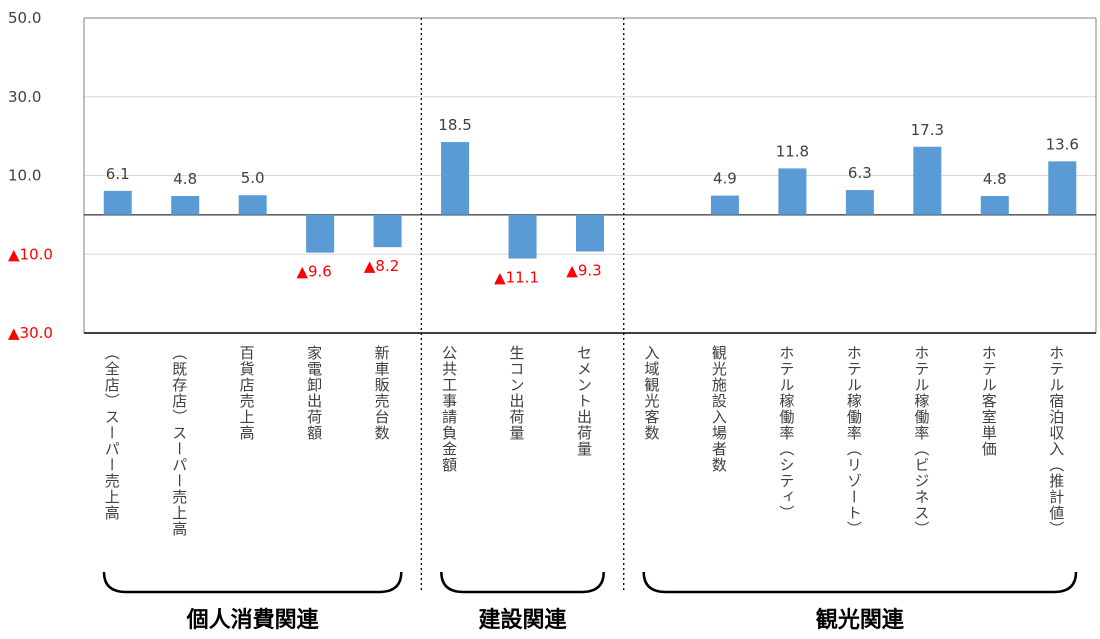 Image resolution: width=1100 pixels, height=639 pixels. What do you see at coordinates (30, 333) in the screenshot?
I see `y-tick-label: ▲30.0` at bounding box center [30, 333].